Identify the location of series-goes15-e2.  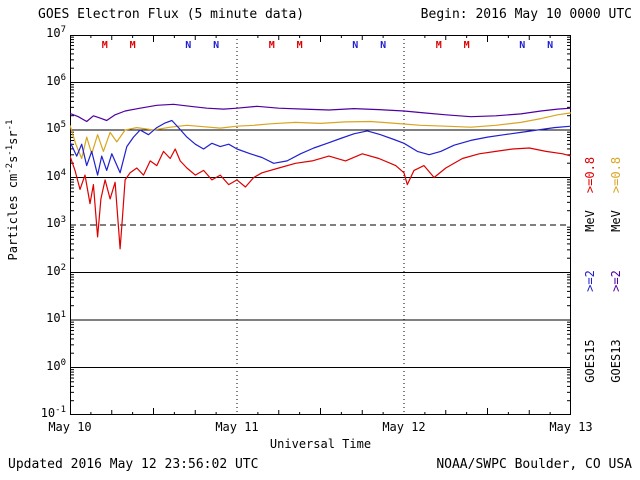
(320, 147).